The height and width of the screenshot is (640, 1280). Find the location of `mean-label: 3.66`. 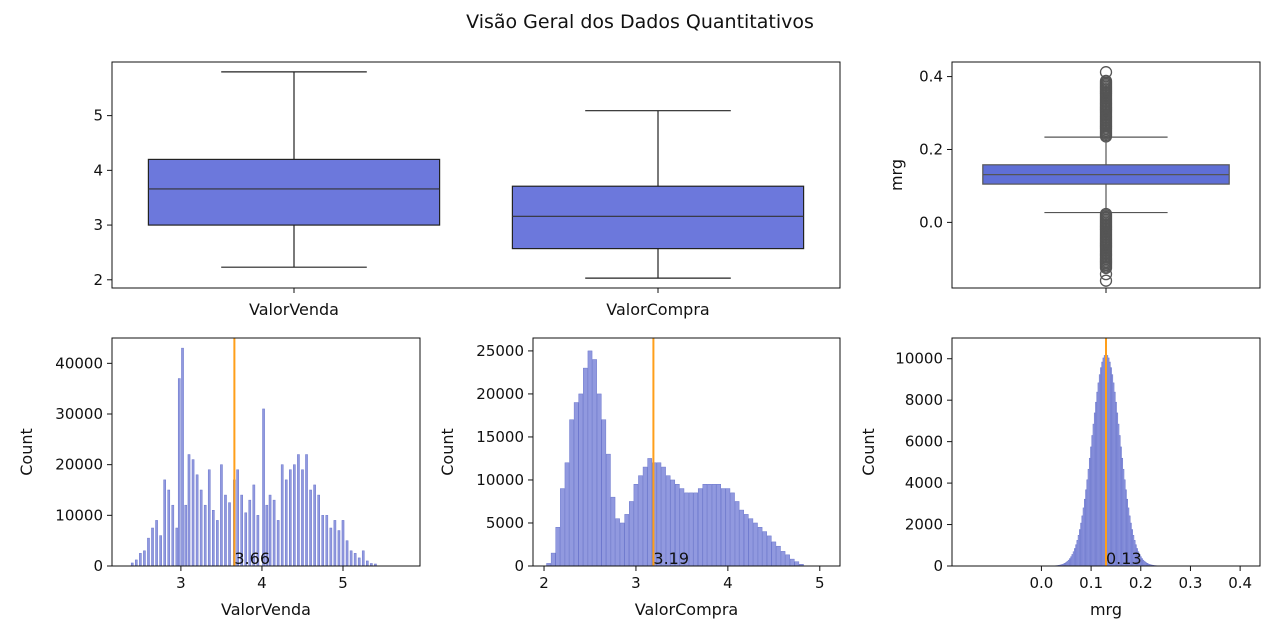

mean-label: 3.66 is located at coordinates (252, 558).